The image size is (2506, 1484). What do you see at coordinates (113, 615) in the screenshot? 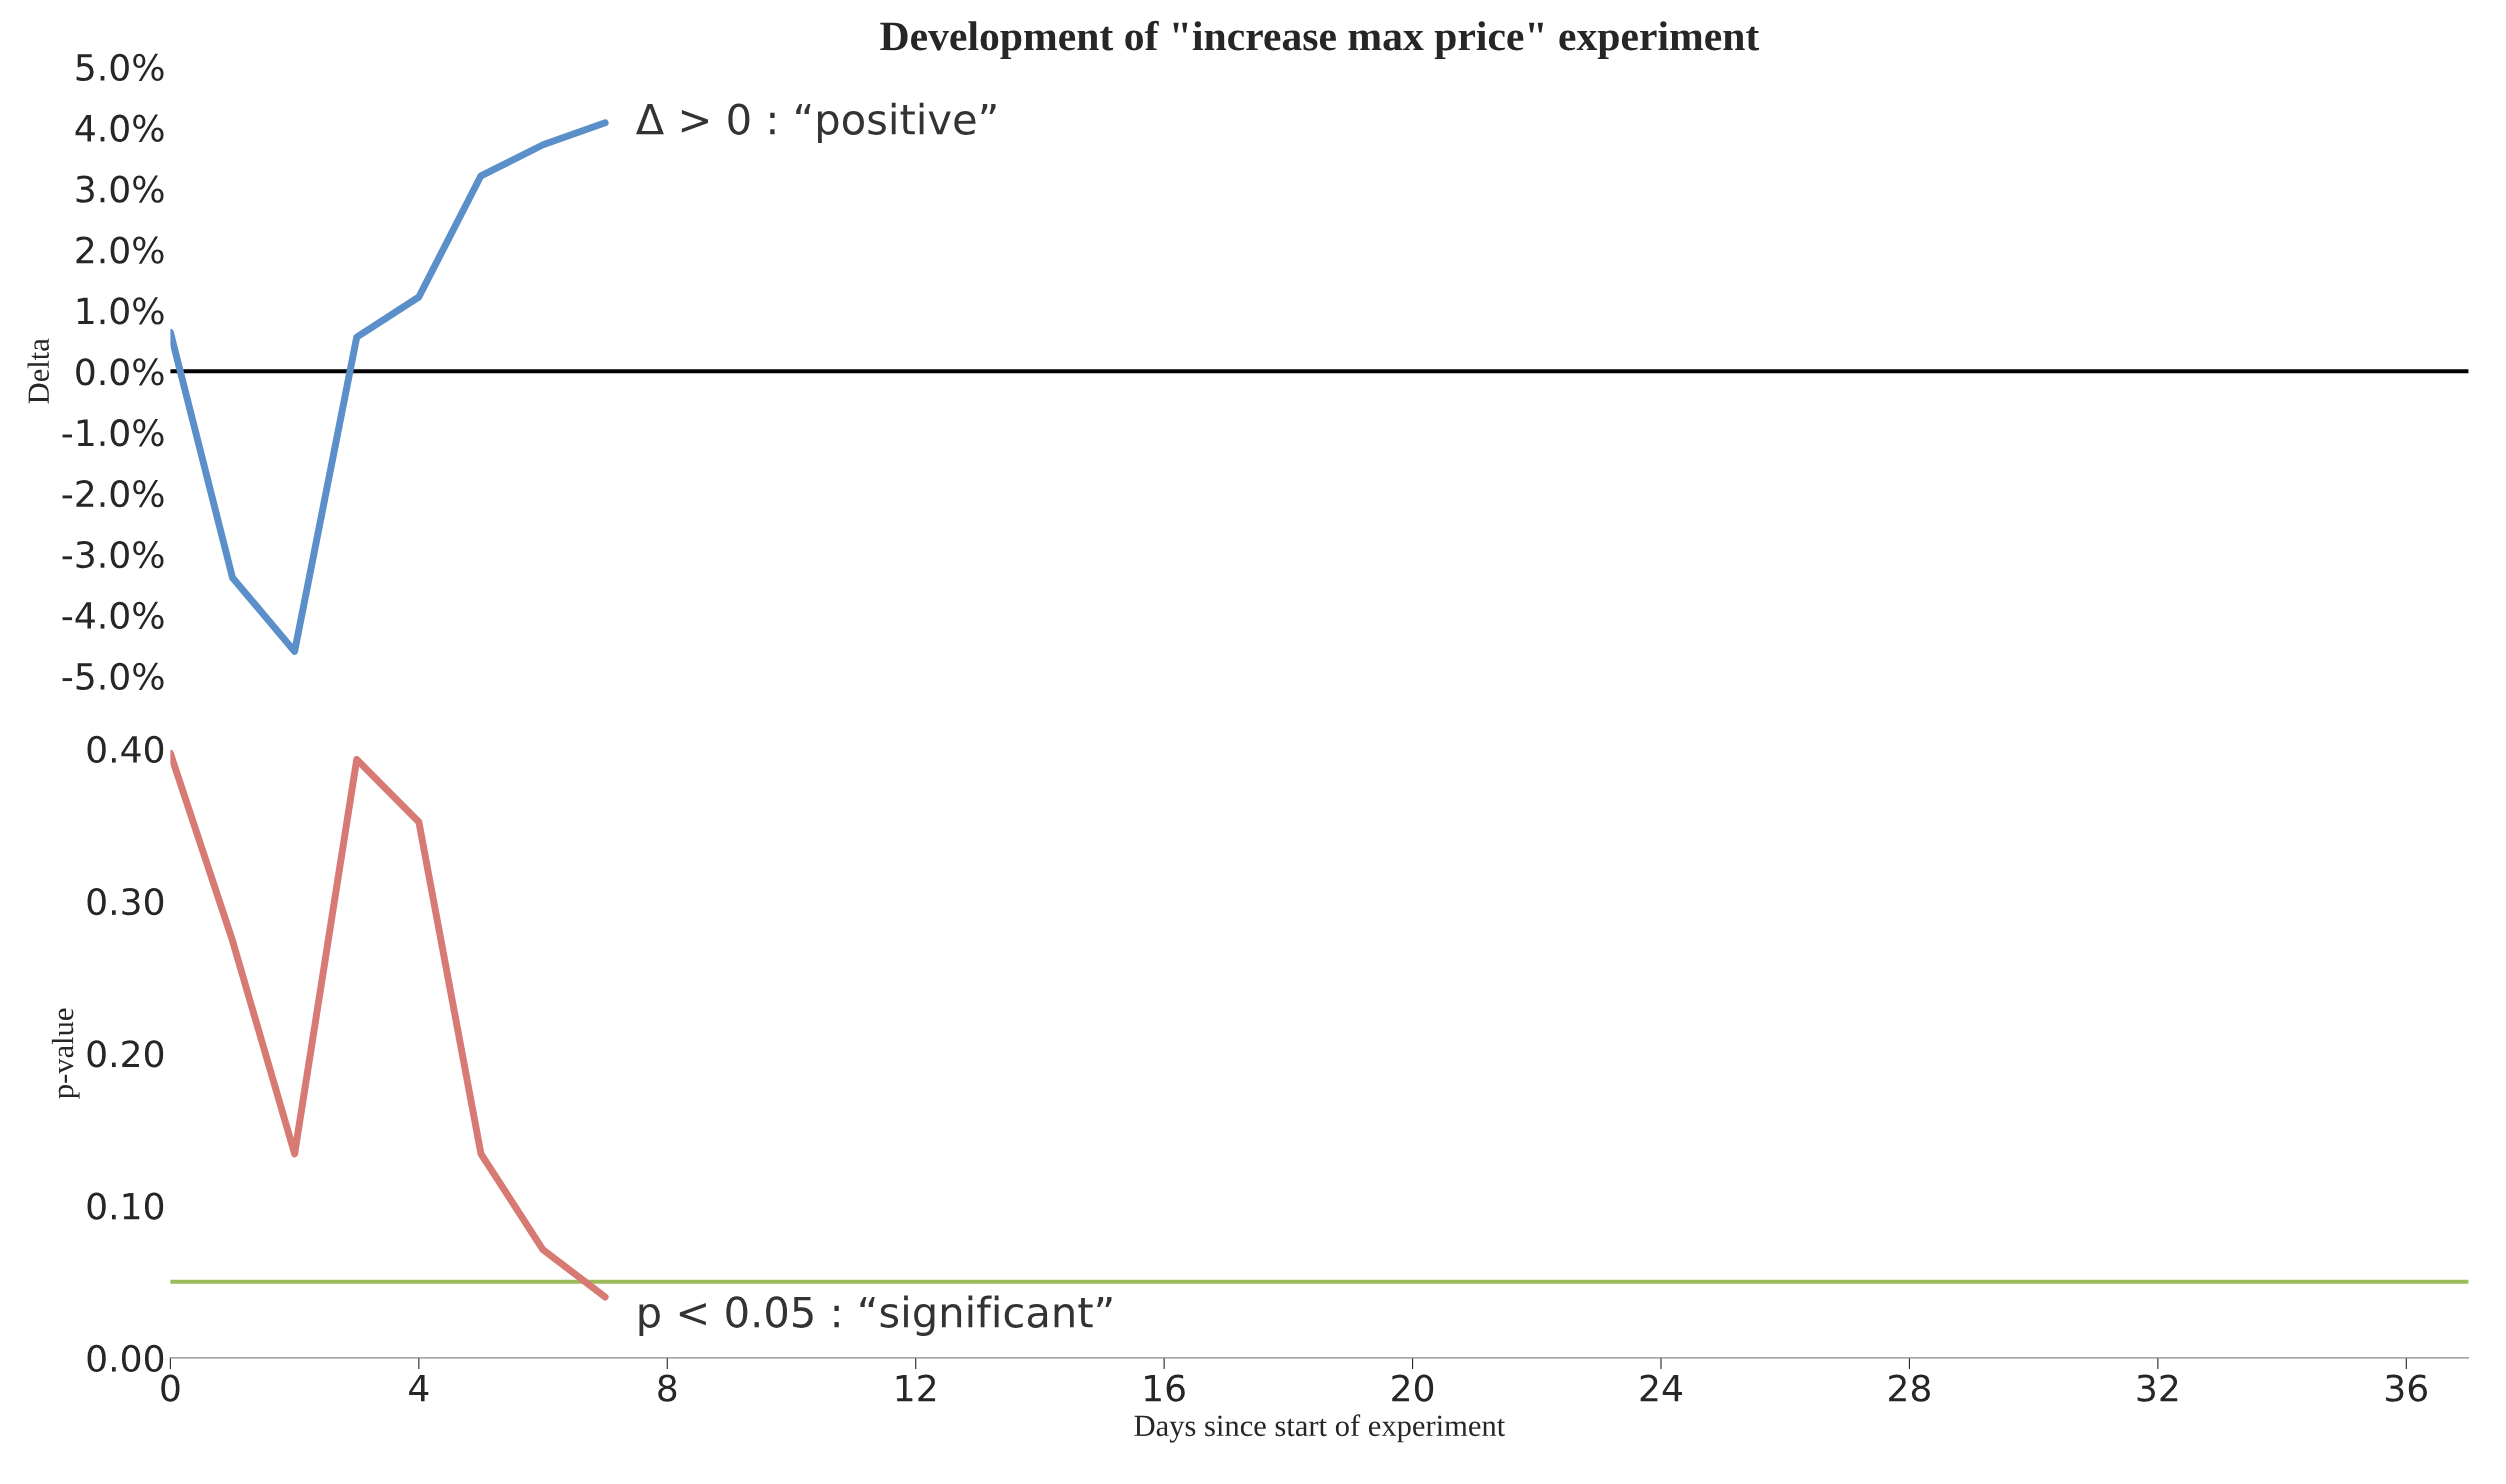
I see `y-tick-label: -4.0%` at bounding box center [113, 615].